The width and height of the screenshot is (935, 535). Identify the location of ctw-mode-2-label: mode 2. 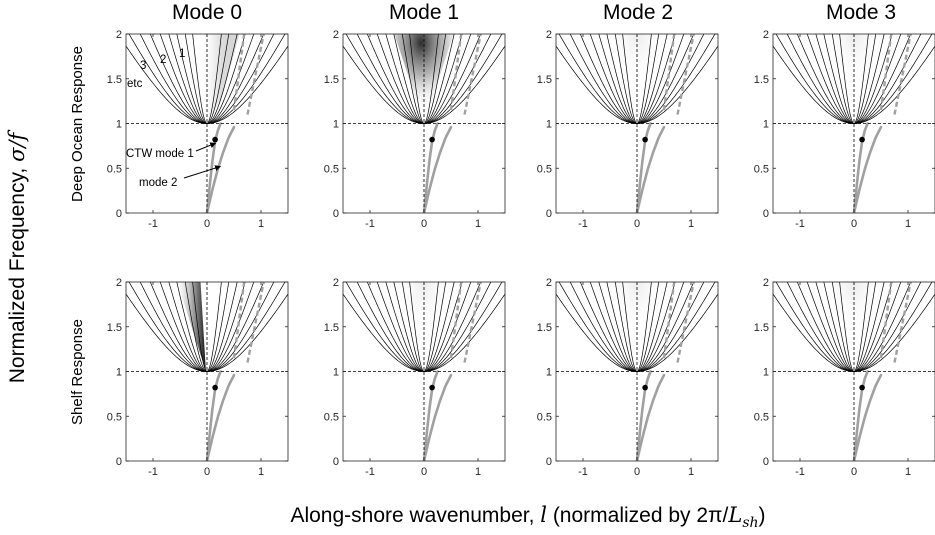
(158, 183).